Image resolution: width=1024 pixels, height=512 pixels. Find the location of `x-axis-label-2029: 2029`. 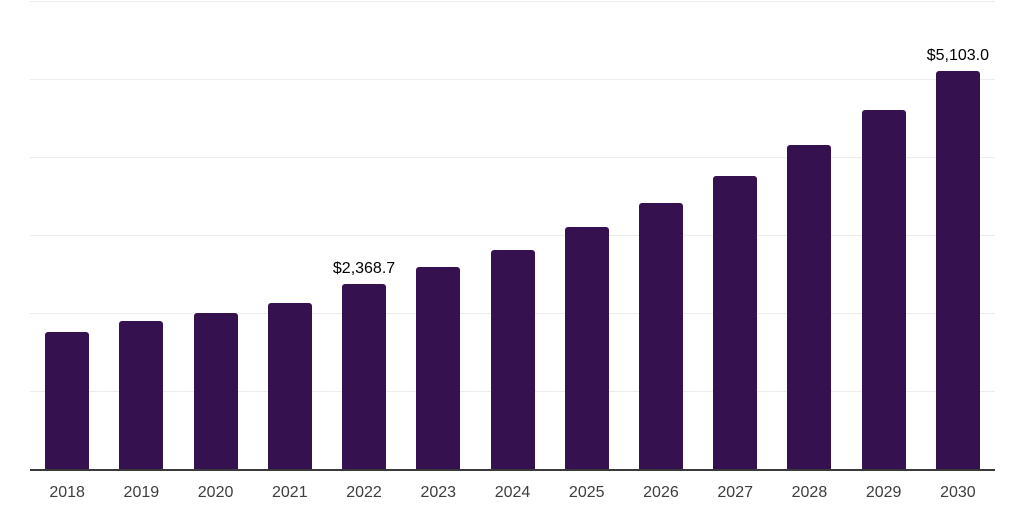

x-axis-label-2029: 2029 is located at coordinates (883, 492).